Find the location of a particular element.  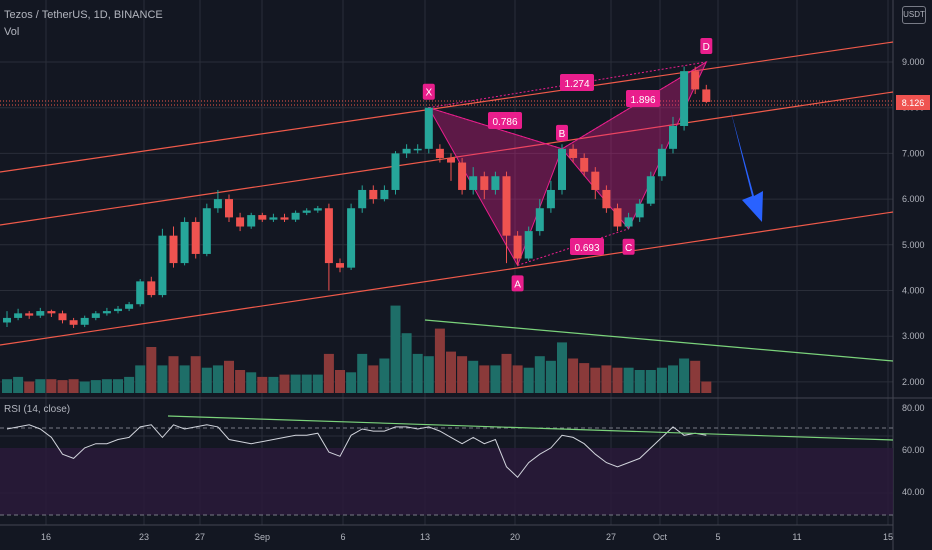

point-label: B is located at coordinates (562, 134).